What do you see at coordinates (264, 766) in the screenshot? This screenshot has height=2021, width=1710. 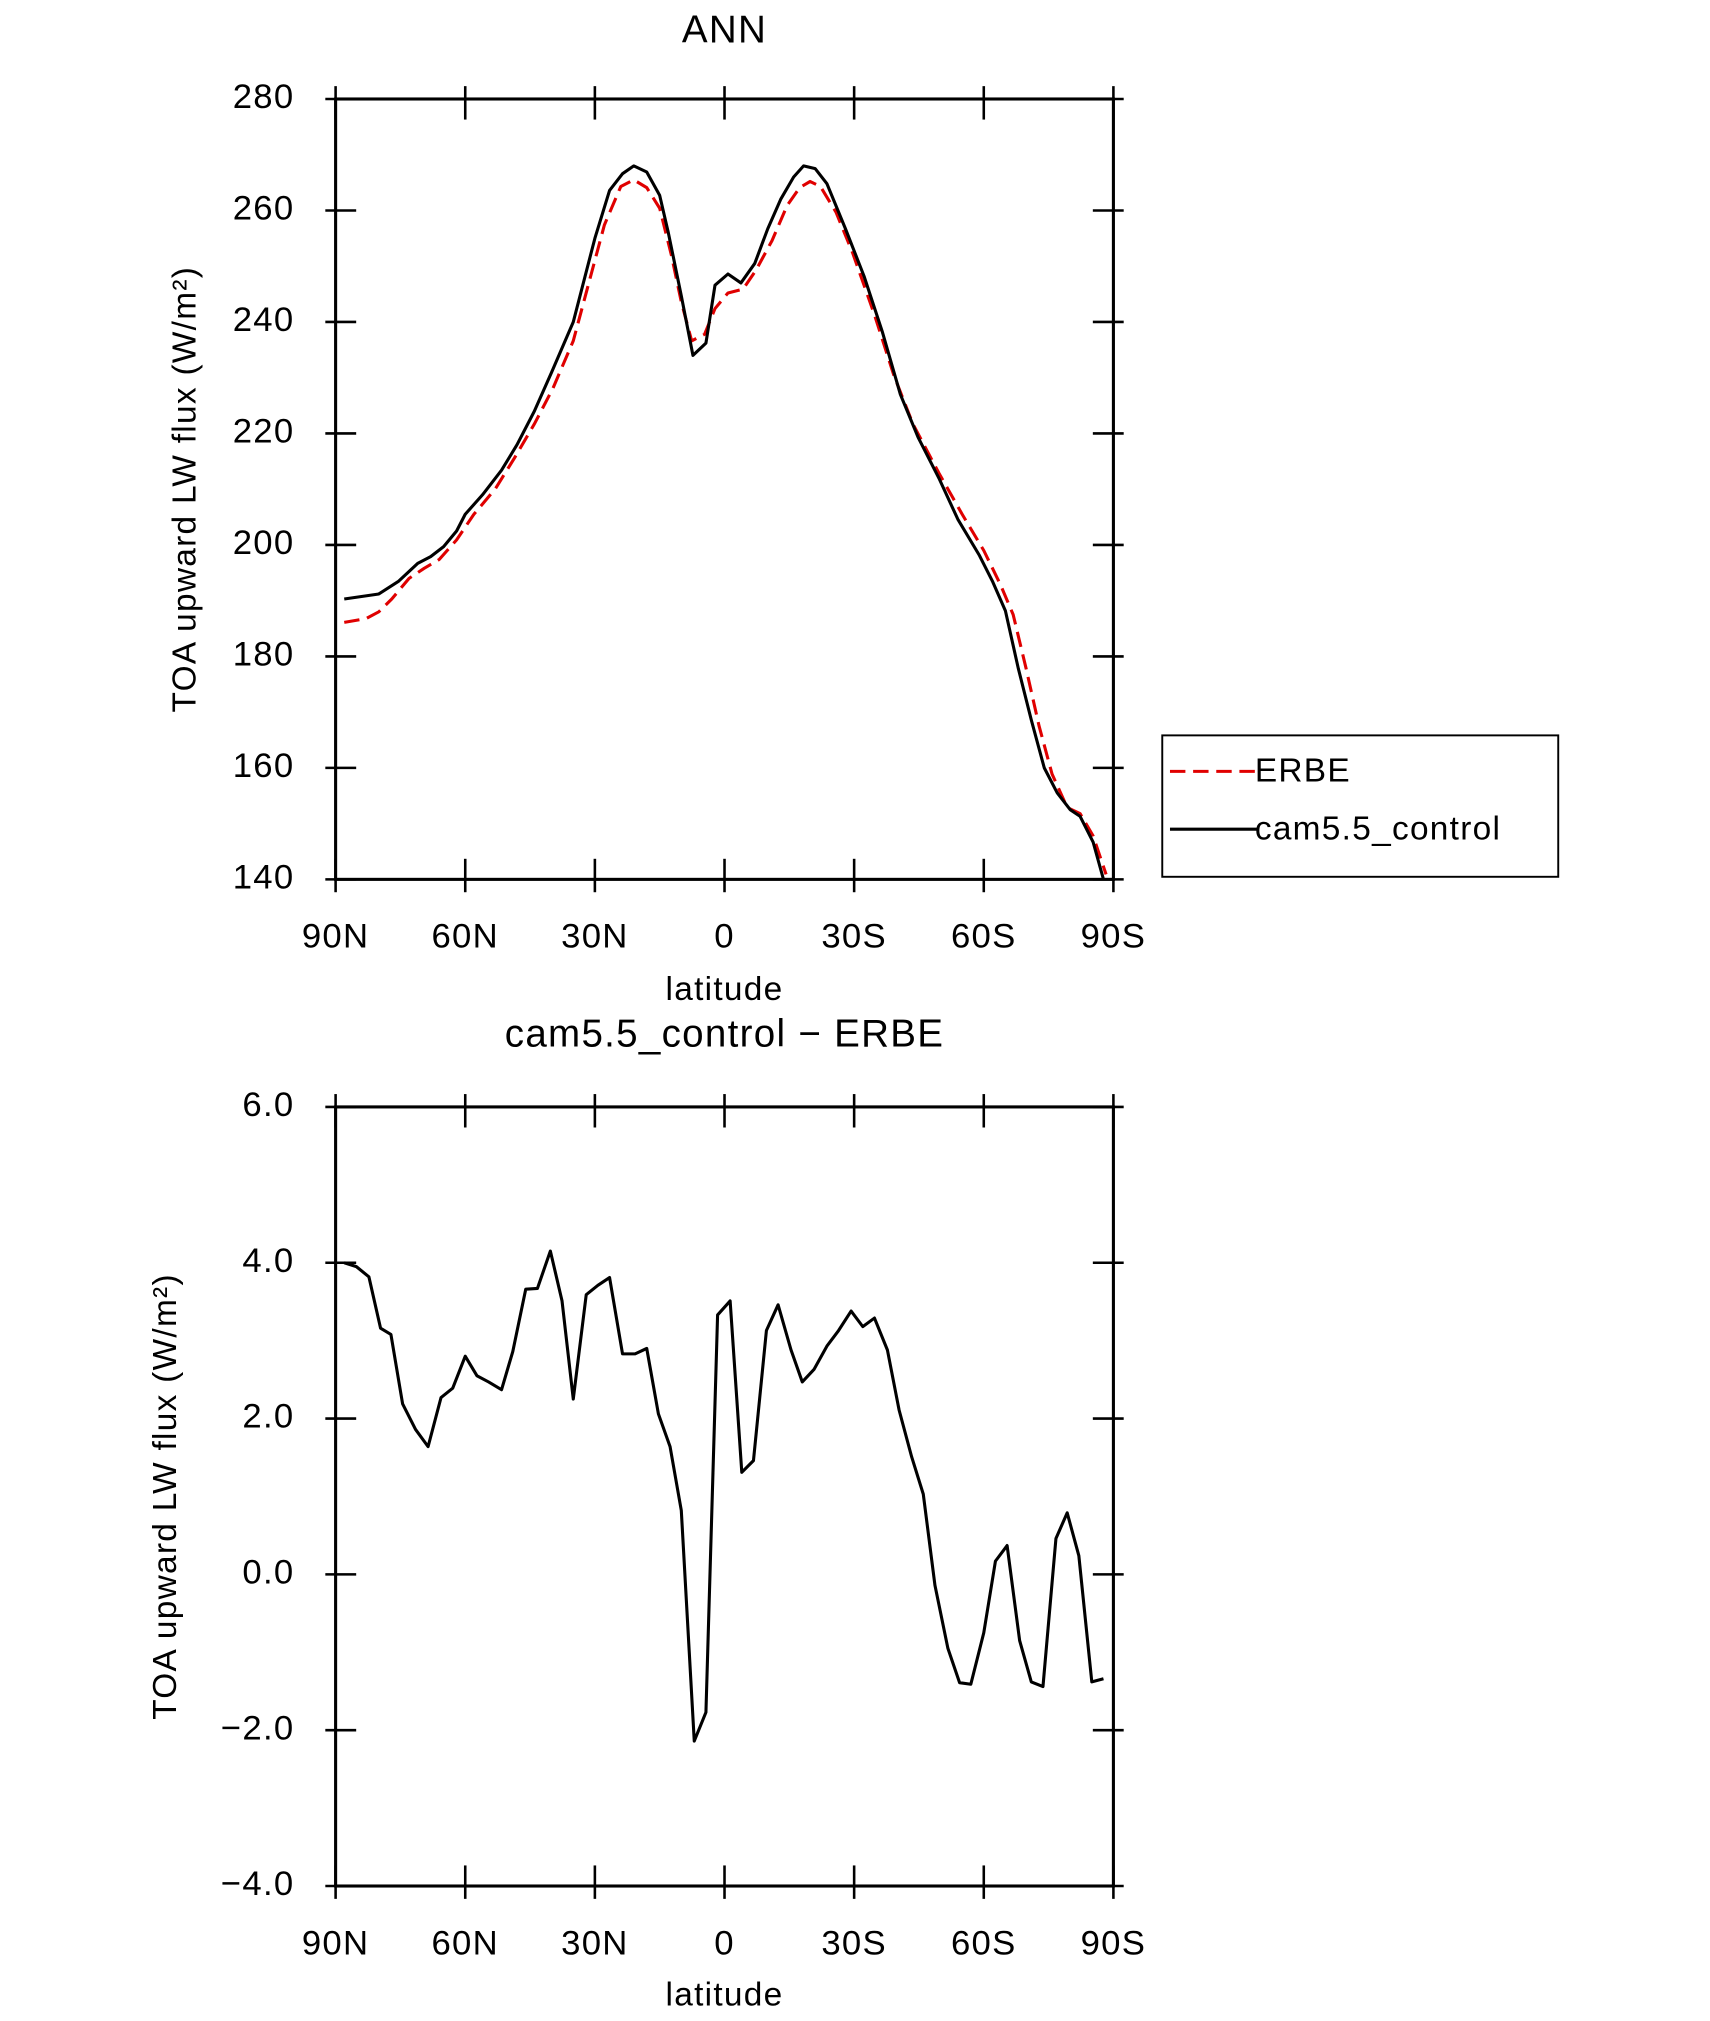 I see `y-tick-label: 160` at bounding box center [264, 766].